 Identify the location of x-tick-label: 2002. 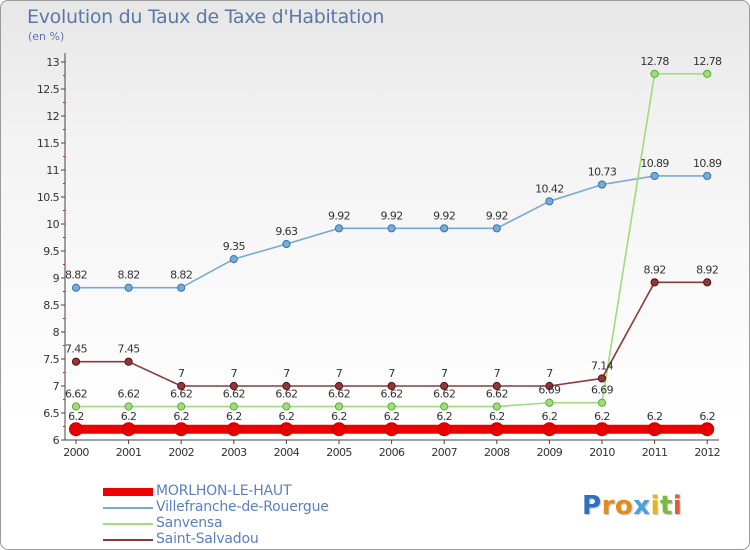
(181, 452).